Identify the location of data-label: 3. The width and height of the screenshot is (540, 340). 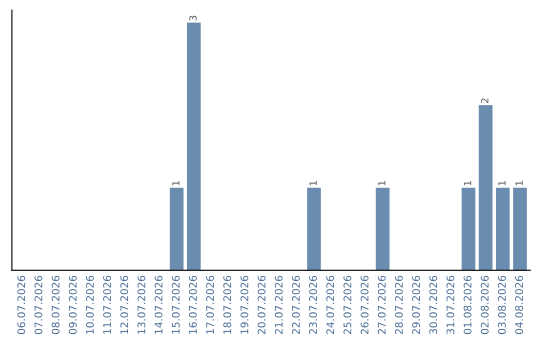
(193, 18).